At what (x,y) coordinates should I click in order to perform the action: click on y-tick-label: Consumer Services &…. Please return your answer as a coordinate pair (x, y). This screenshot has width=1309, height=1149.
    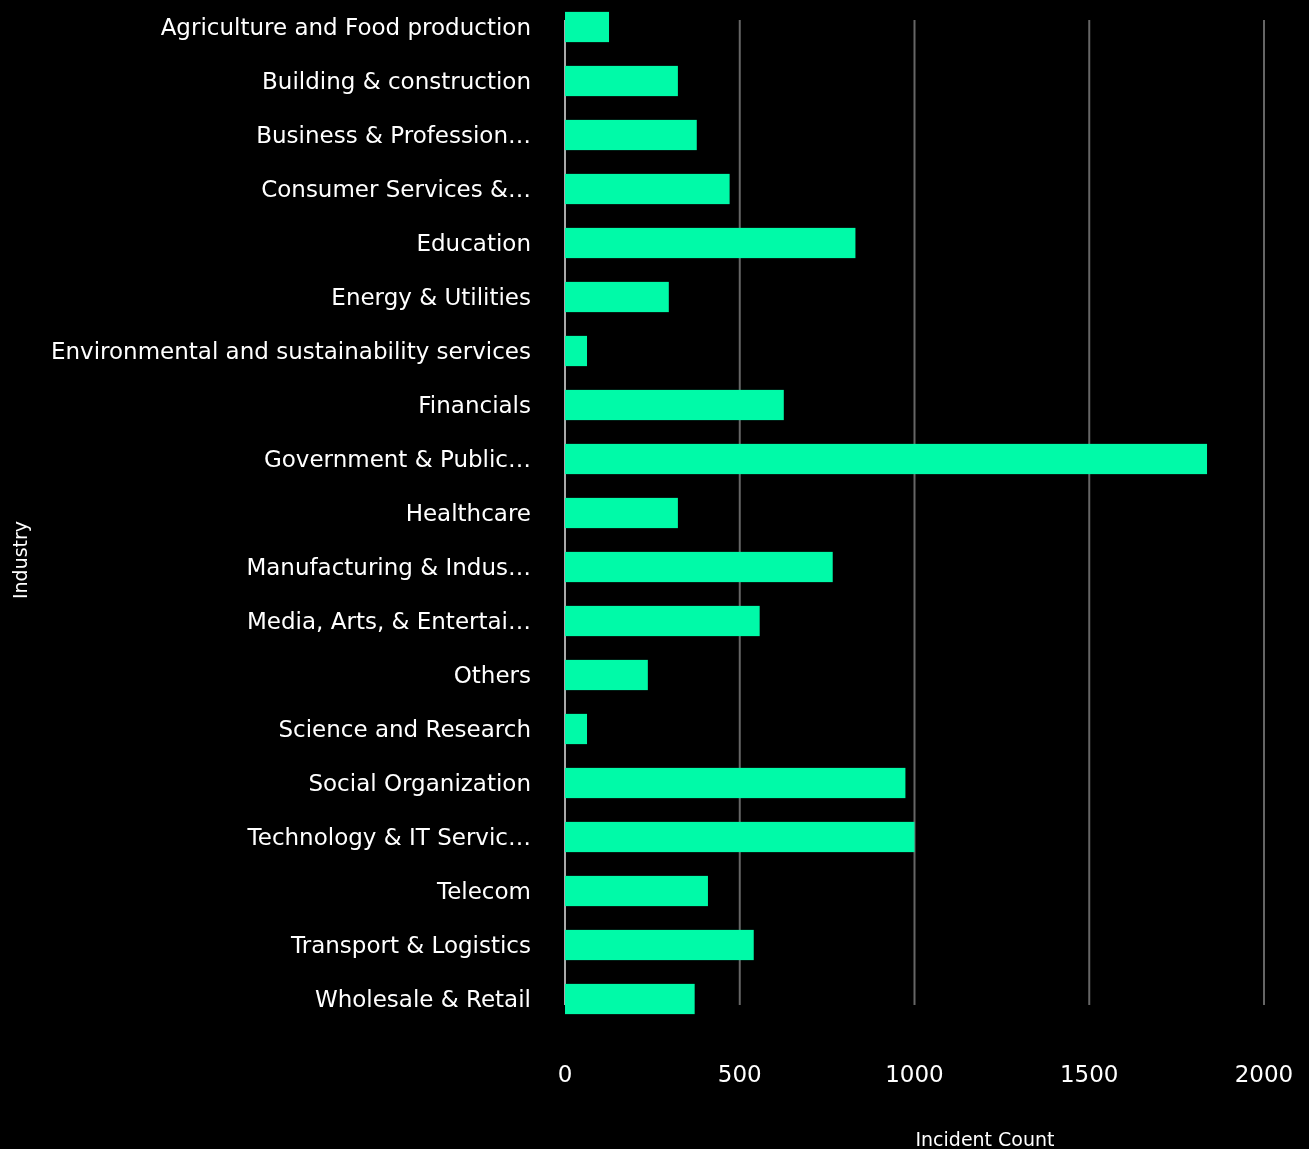
    Looking at the image, I should click on (396, 189).